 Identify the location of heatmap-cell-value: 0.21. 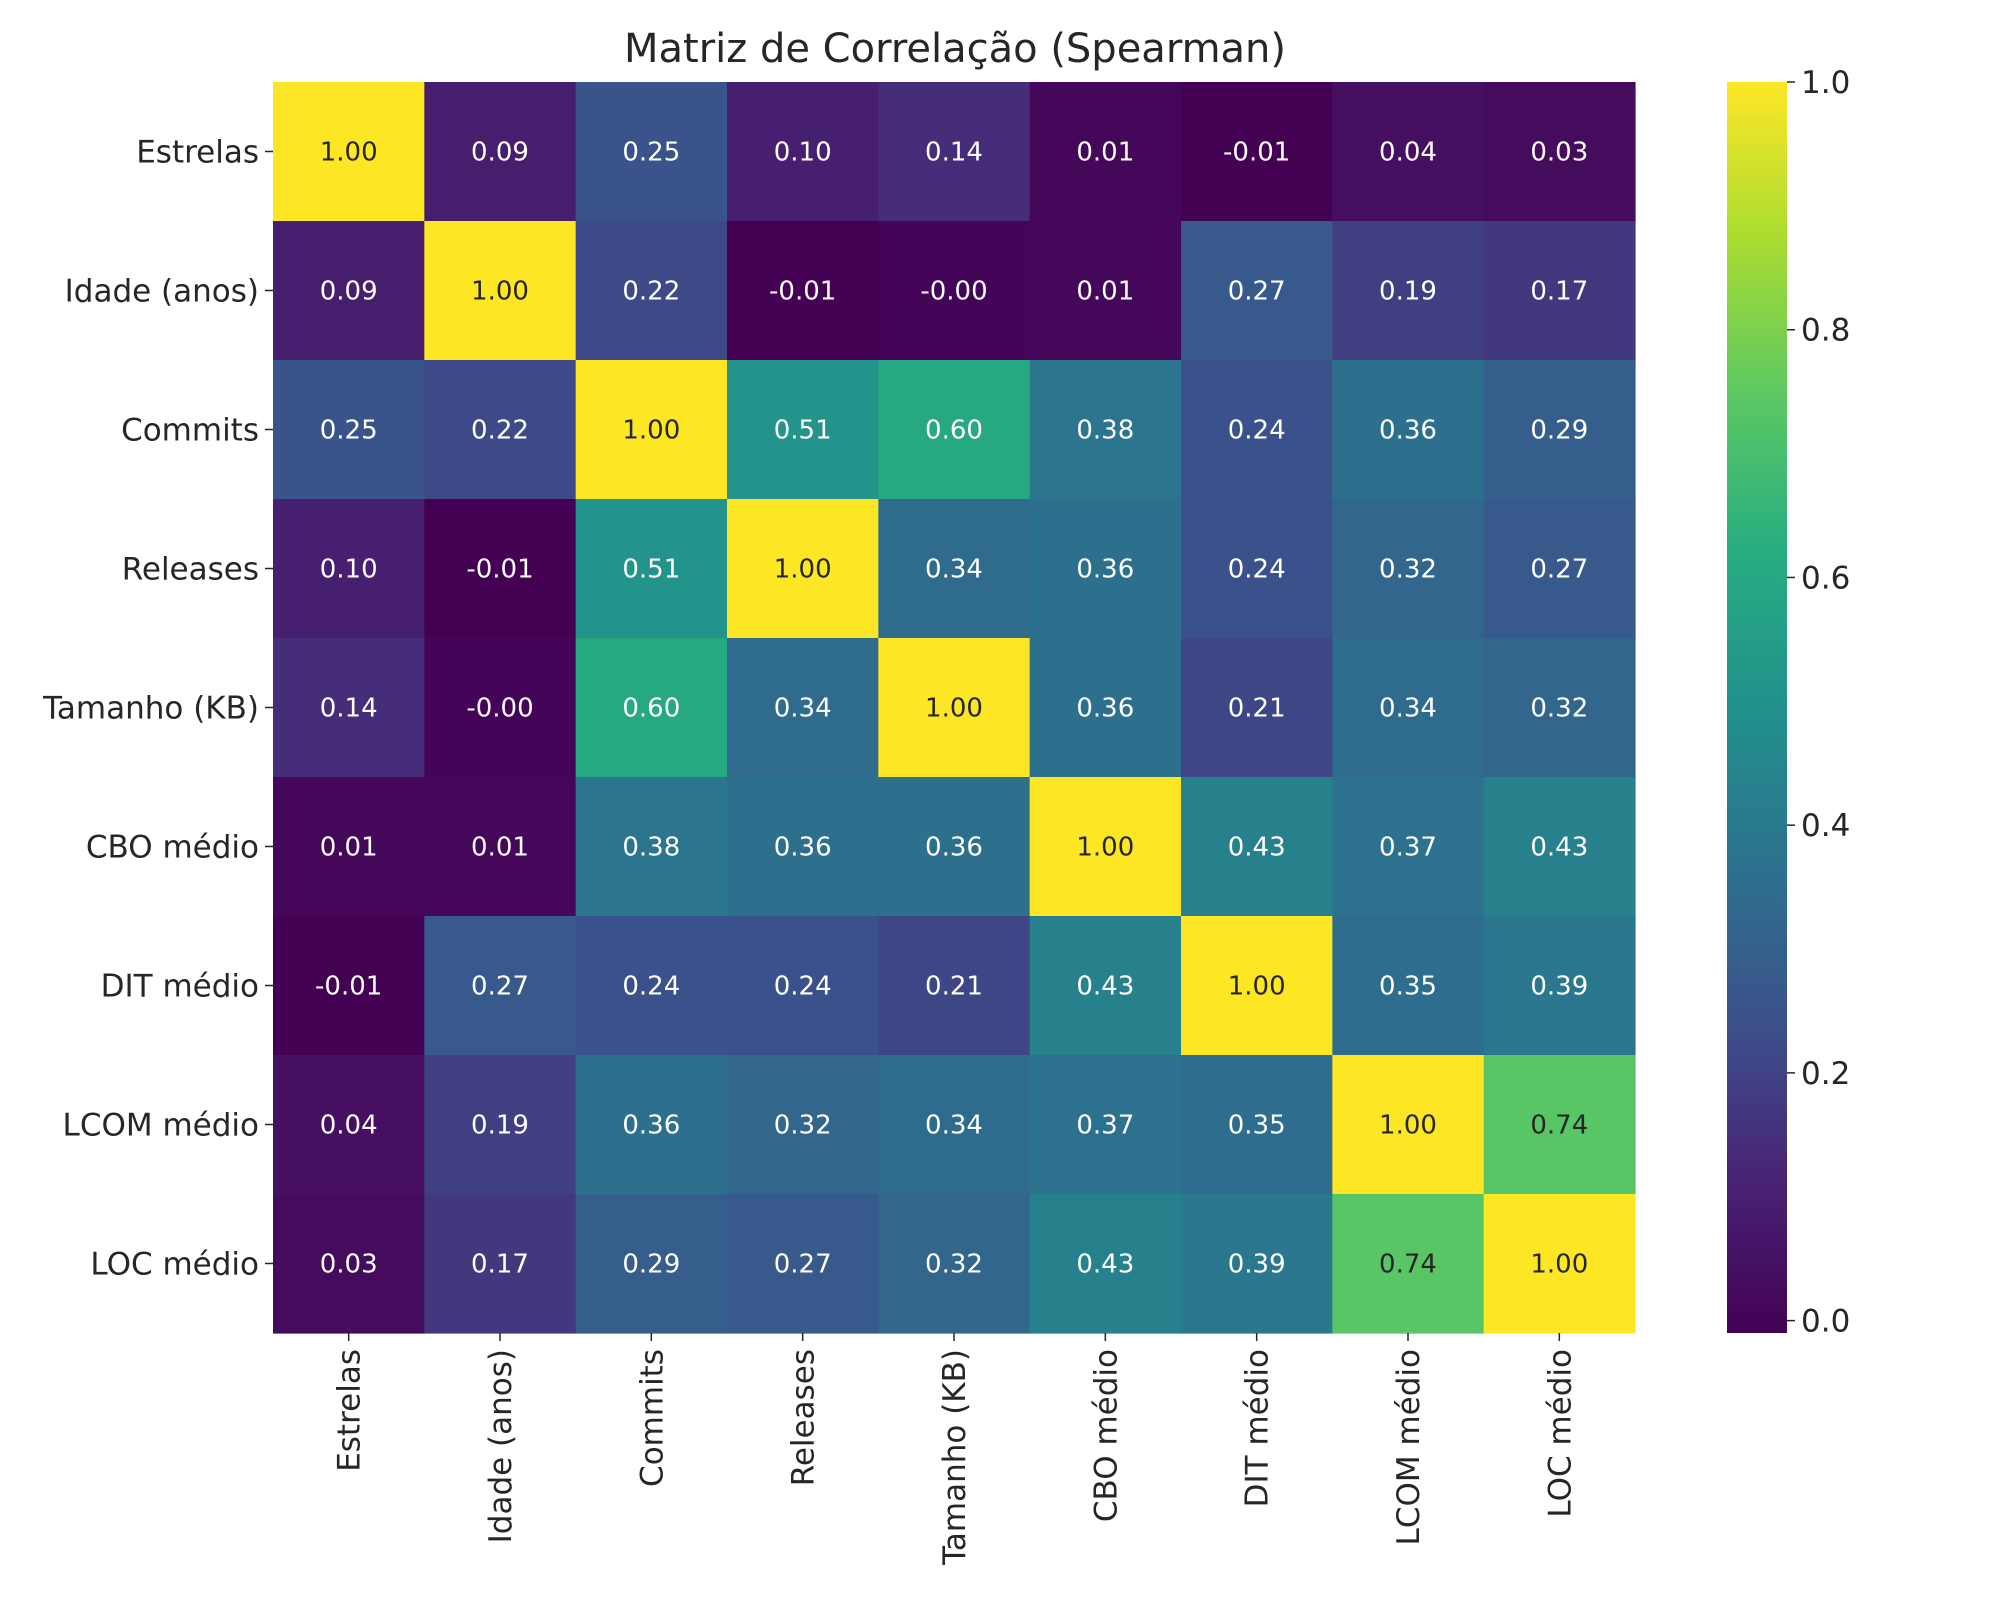
(1257, 709).